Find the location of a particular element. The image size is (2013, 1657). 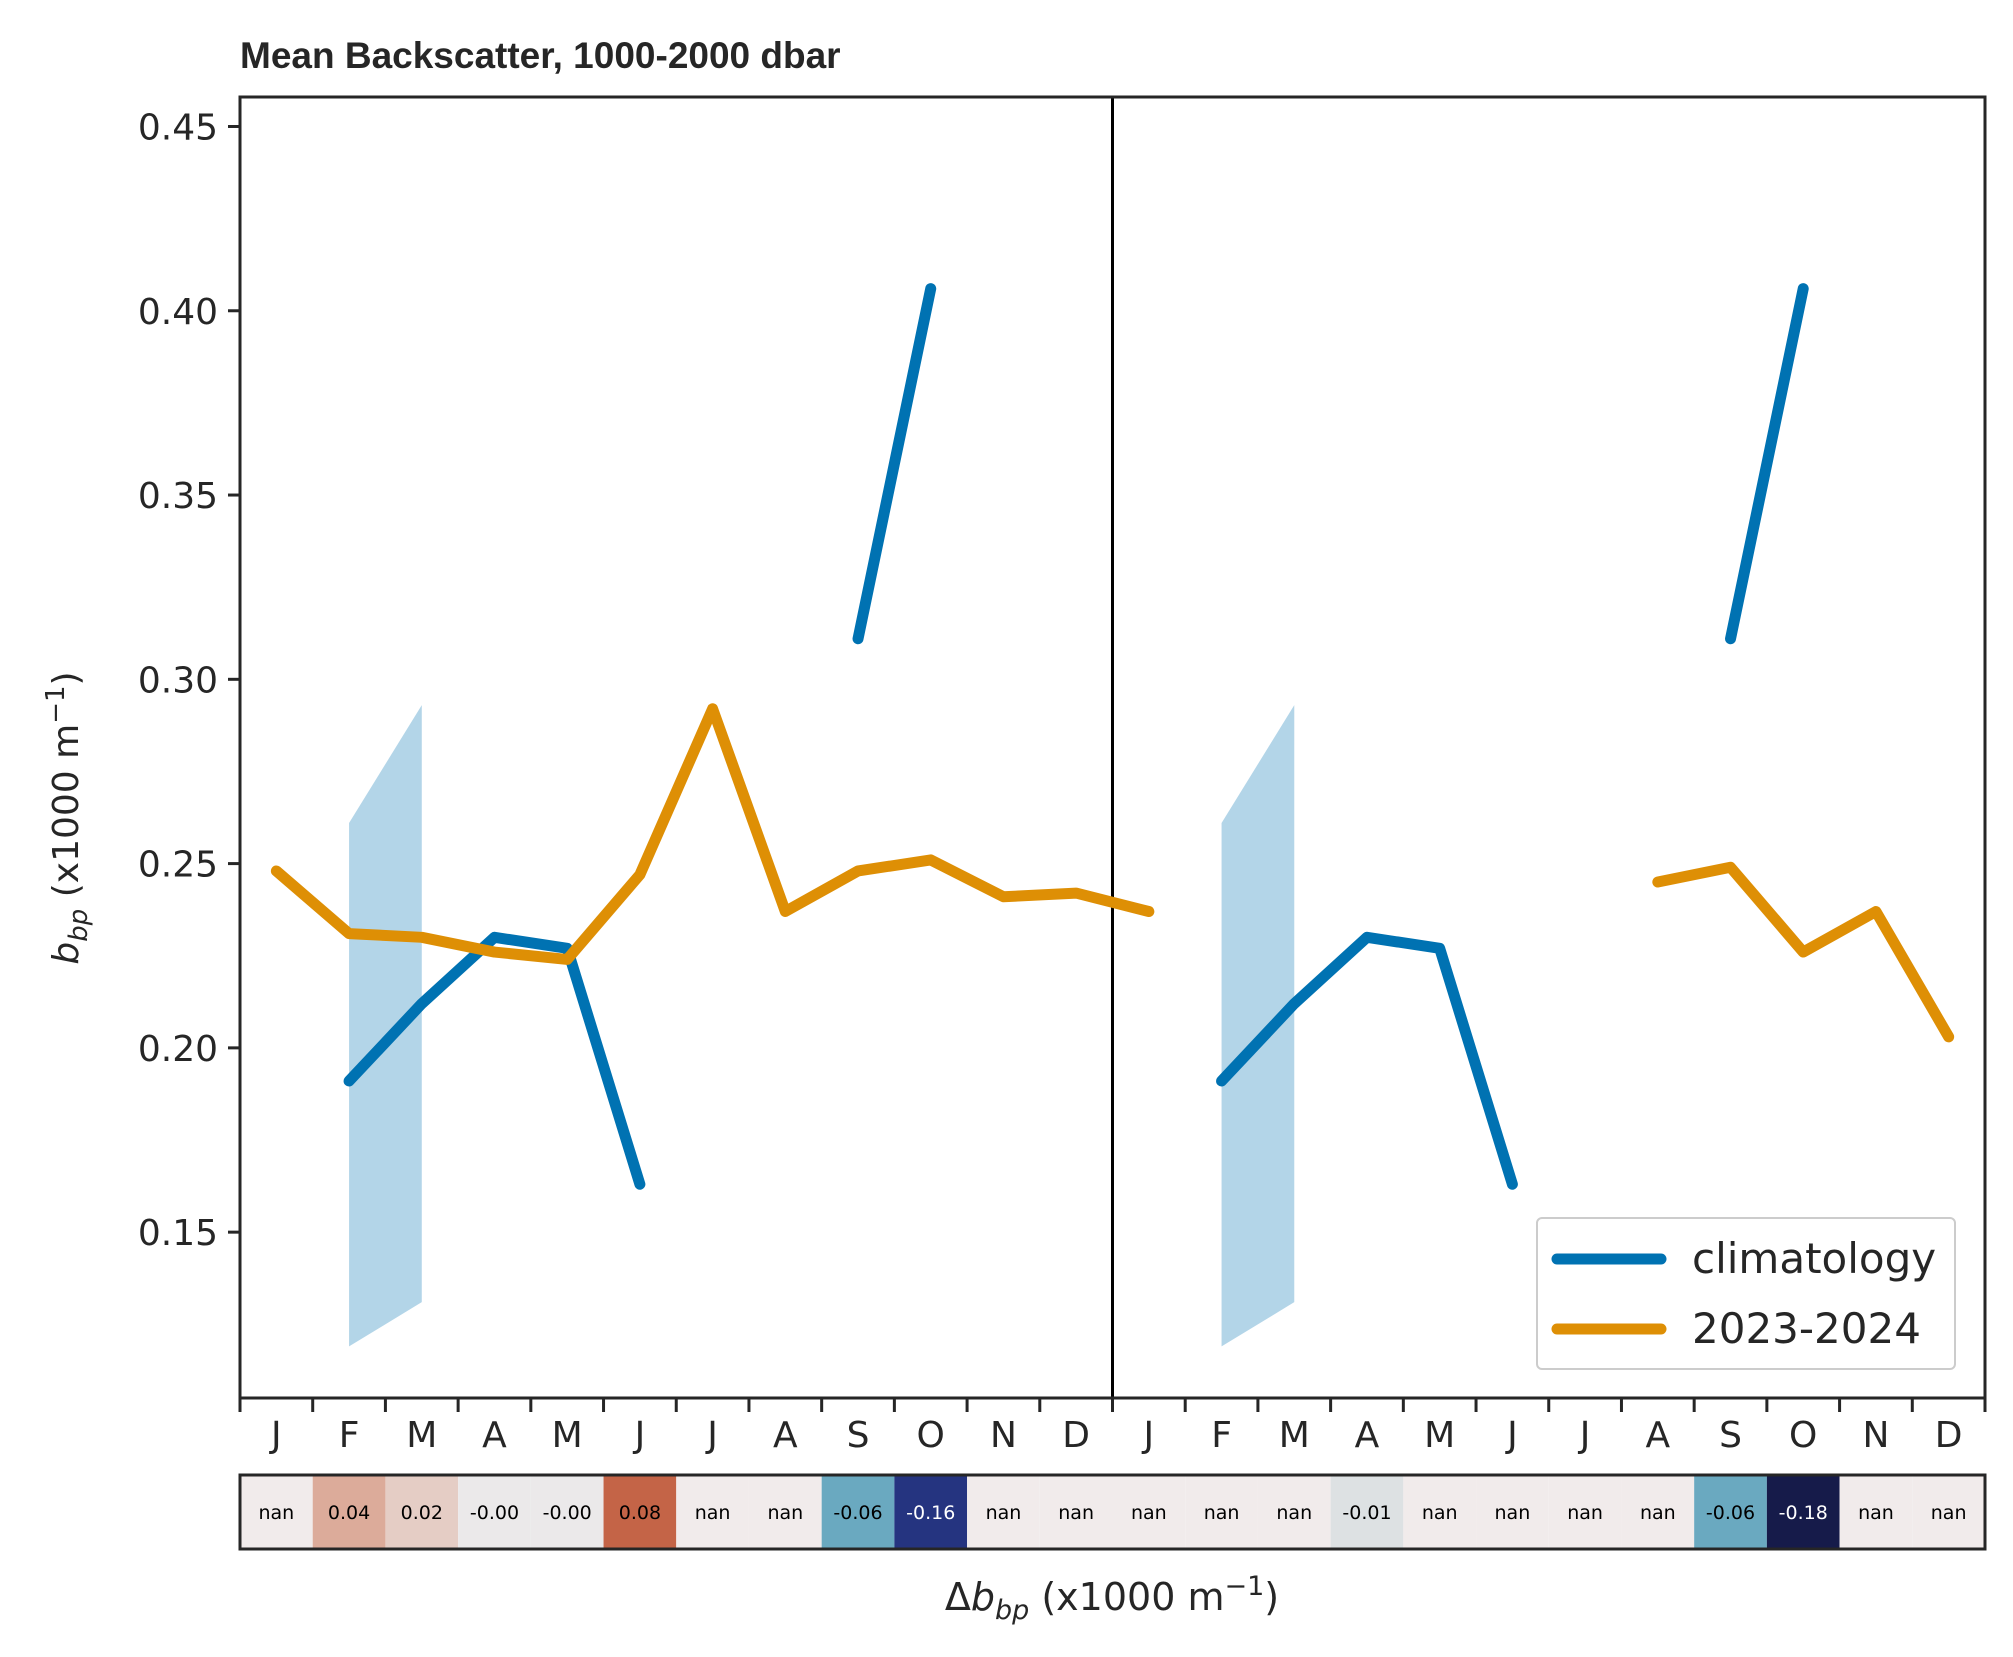

legend-label: 2023-2024 is located at coordinates (1806, 1328).